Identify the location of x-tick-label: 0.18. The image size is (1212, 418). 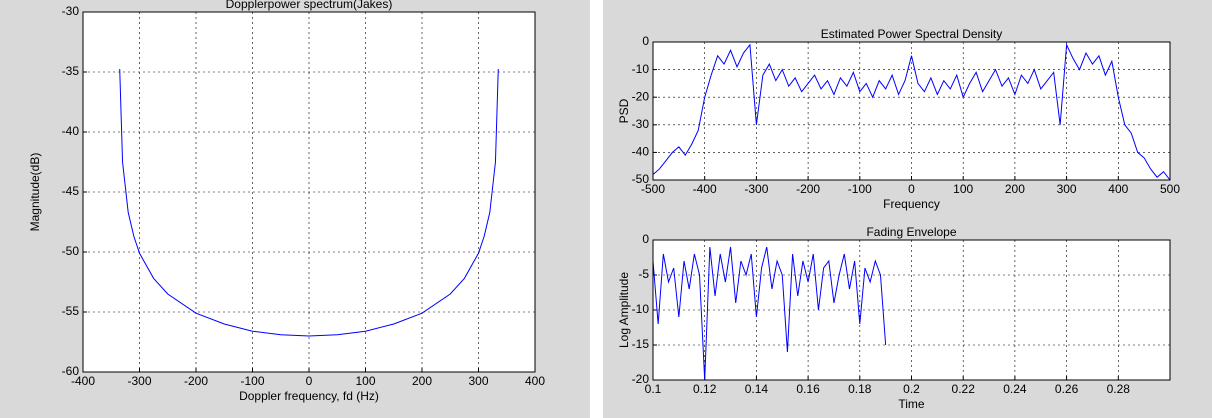
(860, 389).